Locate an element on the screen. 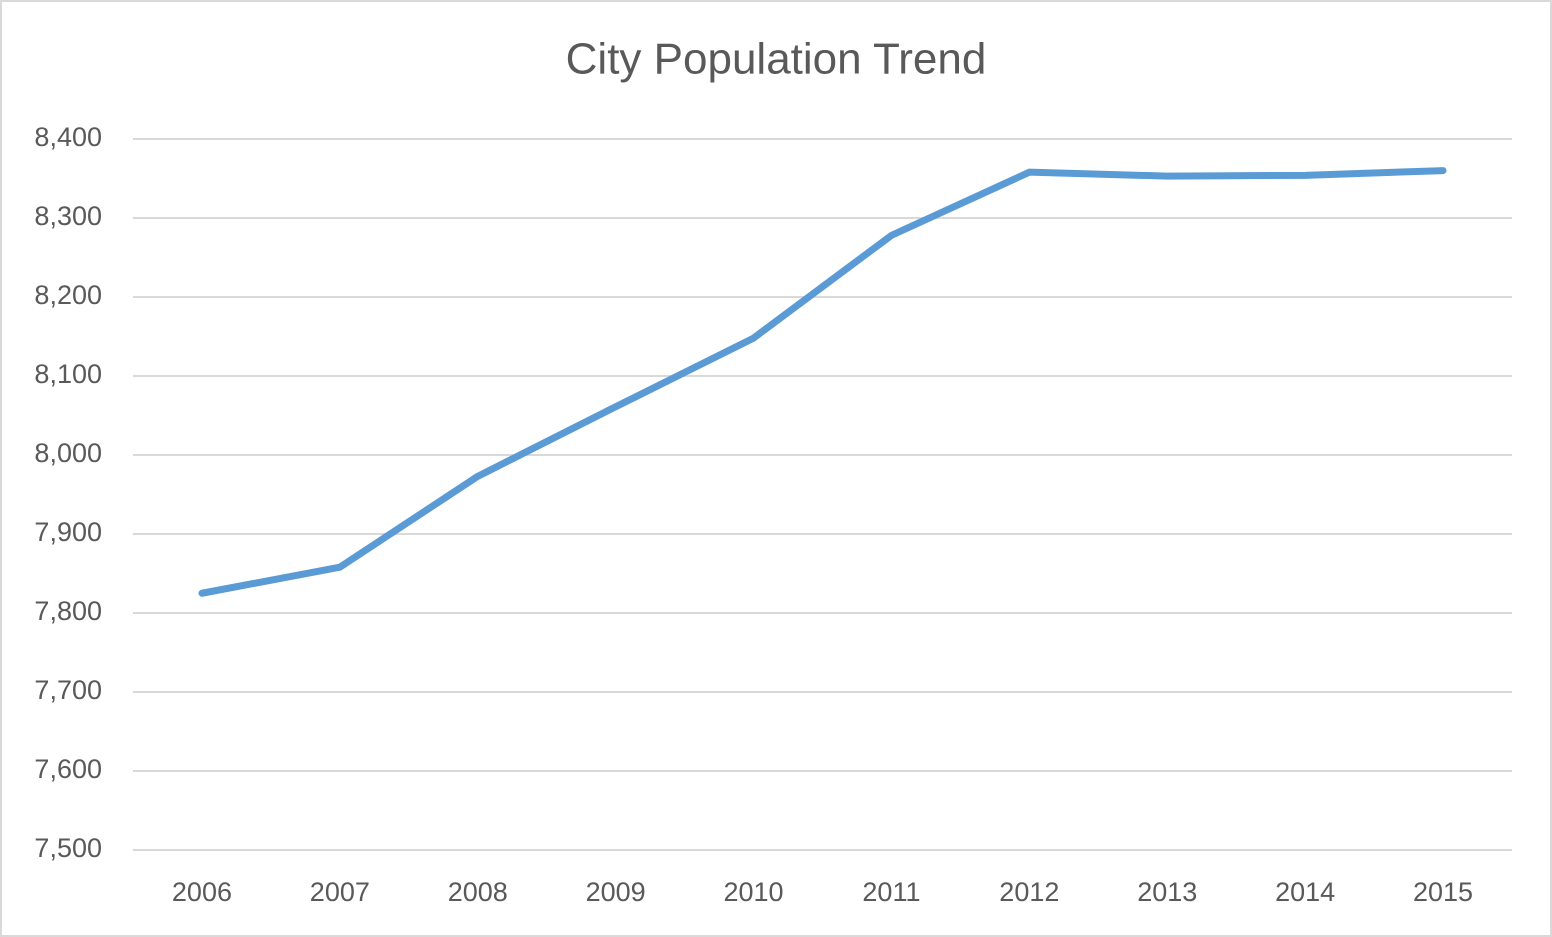 The width and height of the screenshot is (1552, 937). x-tick-label: 2007 is located at coordinates (340, 892).